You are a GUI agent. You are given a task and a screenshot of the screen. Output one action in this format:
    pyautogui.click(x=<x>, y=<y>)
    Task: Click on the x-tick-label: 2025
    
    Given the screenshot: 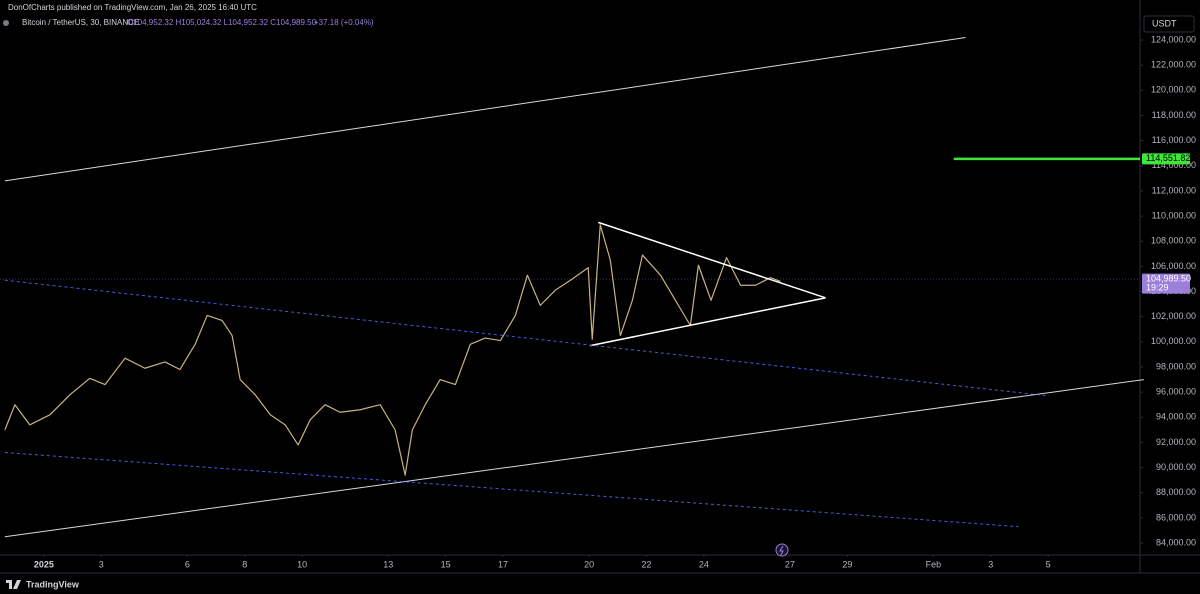 What is the action you would take?
    pyautogui.click(x=44, y=564)
    